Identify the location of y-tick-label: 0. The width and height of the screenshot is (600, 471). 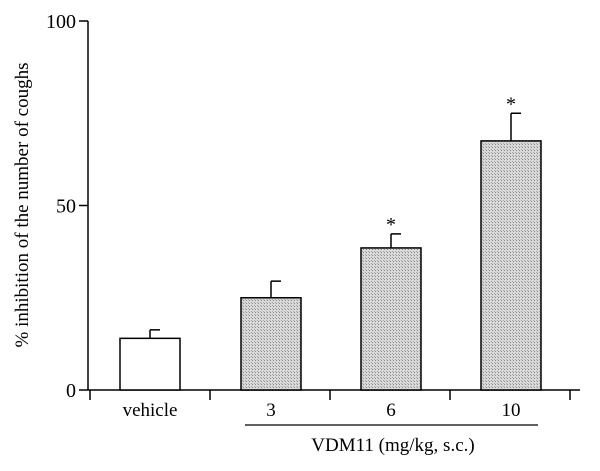
(71, 391).